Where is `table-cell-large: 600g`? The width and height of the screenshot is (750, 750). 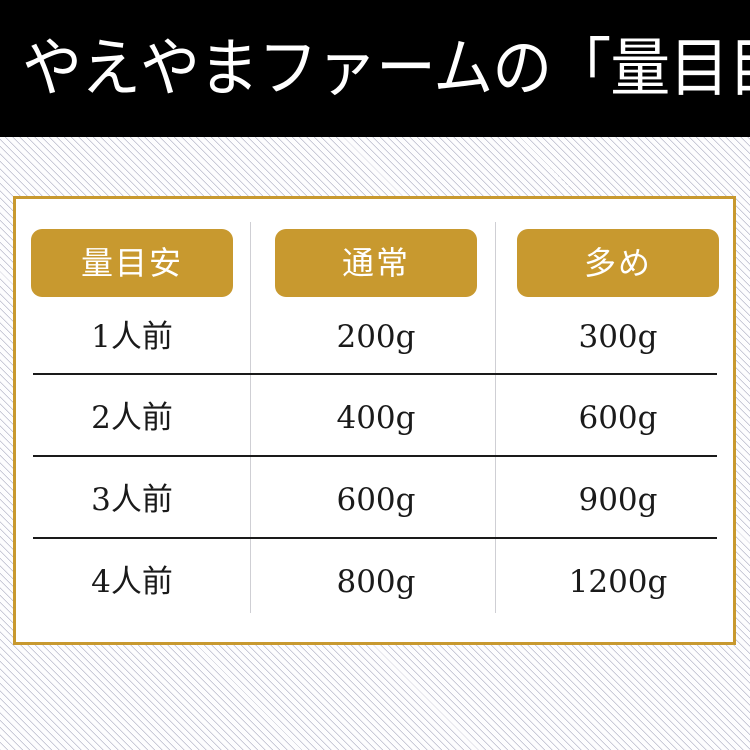 table-cell-large: 600g is located at coordinates (618, 417).